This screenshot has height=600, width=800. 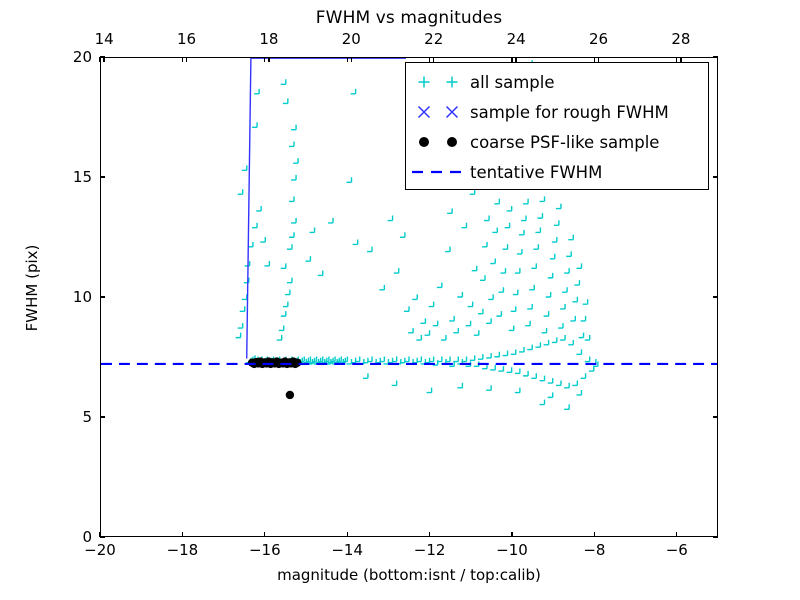 What do you see at coordinates (438, 142) in the screenshot?
I see `legend-symbol-o` at bounding box center [438, 142].